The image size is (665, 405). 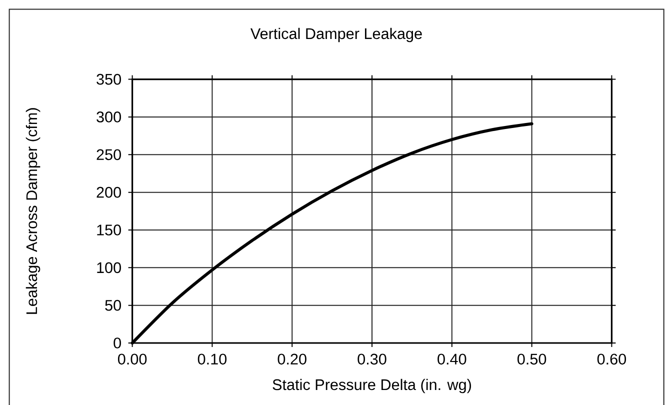 What do you see at coordinates (611, 359) in the screenshot?
I see `x-tick-label: 0.60` at bounding box center [611, 359].